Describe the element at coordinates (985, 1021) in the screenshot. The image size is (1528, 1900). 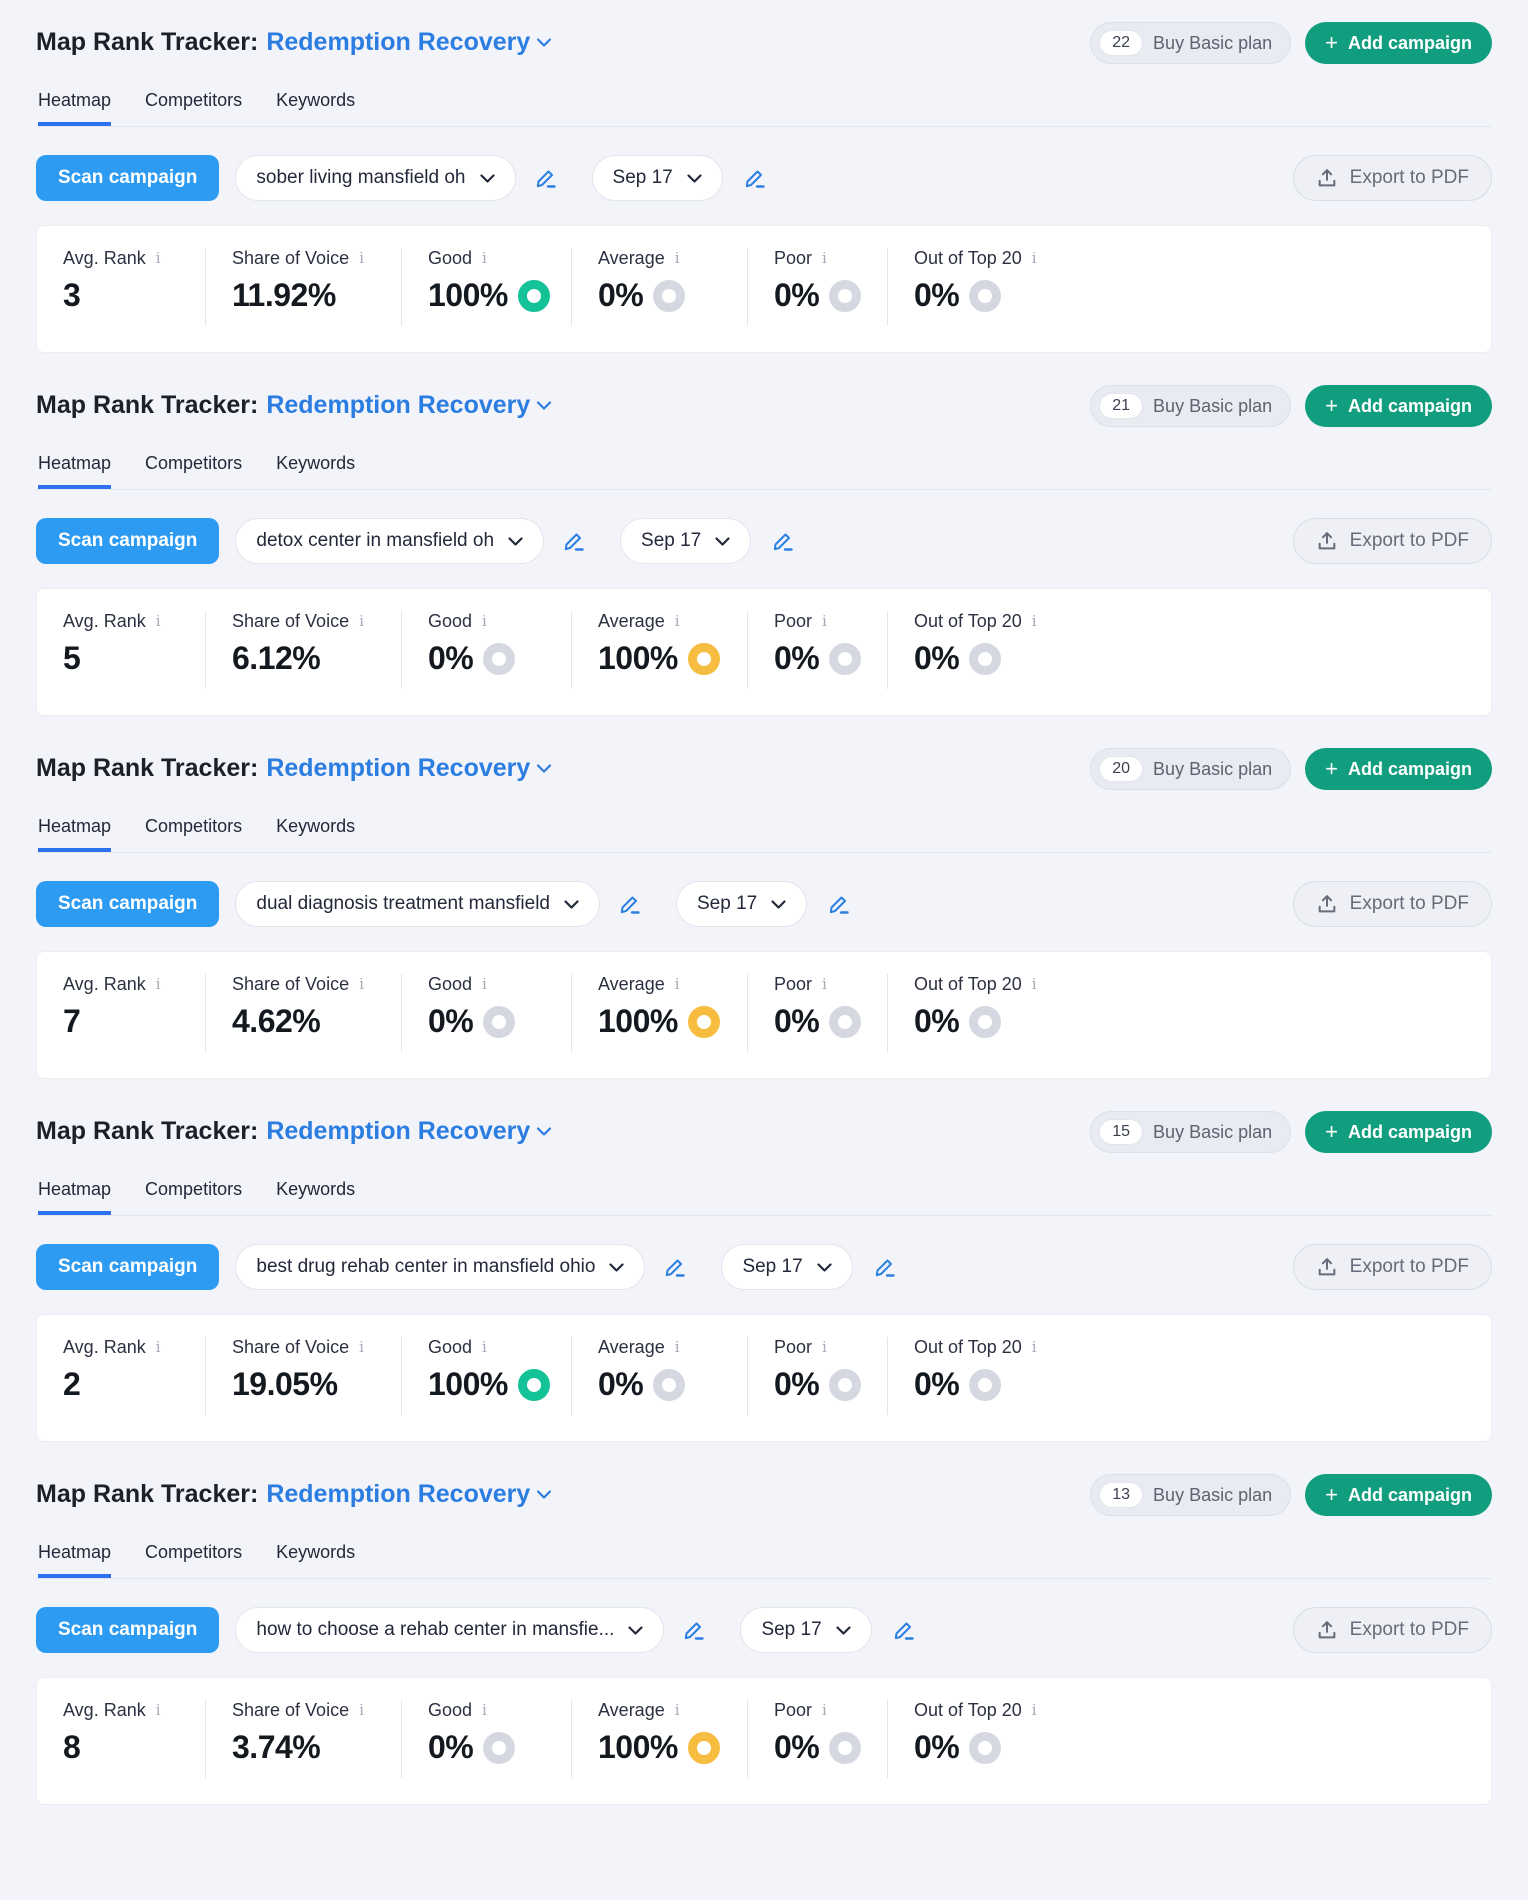
I see `donut-indicator` at that location.